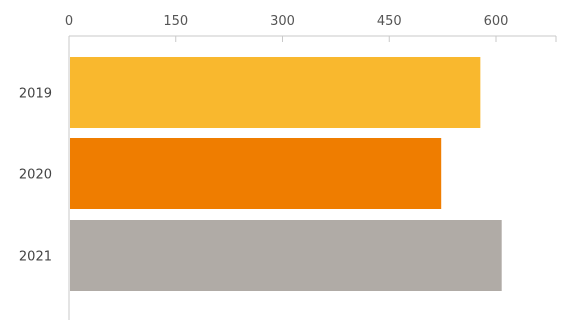 This screenshot has width=561, height=321. Describe the element at coordinates (35, 94) in the screenshot. I see `category-label: 2019` at that location.